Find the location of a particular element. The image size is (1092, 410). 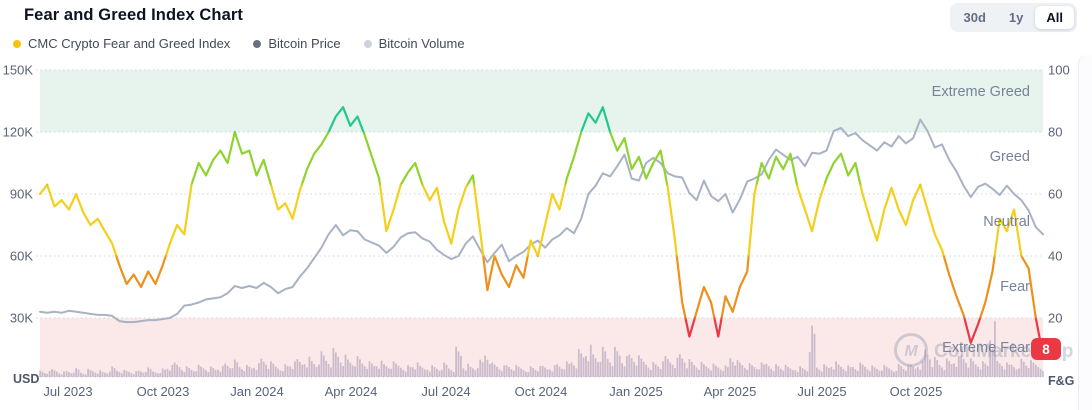

x-axis-tick: Oct 2023 is located at coordinates (163, 391).